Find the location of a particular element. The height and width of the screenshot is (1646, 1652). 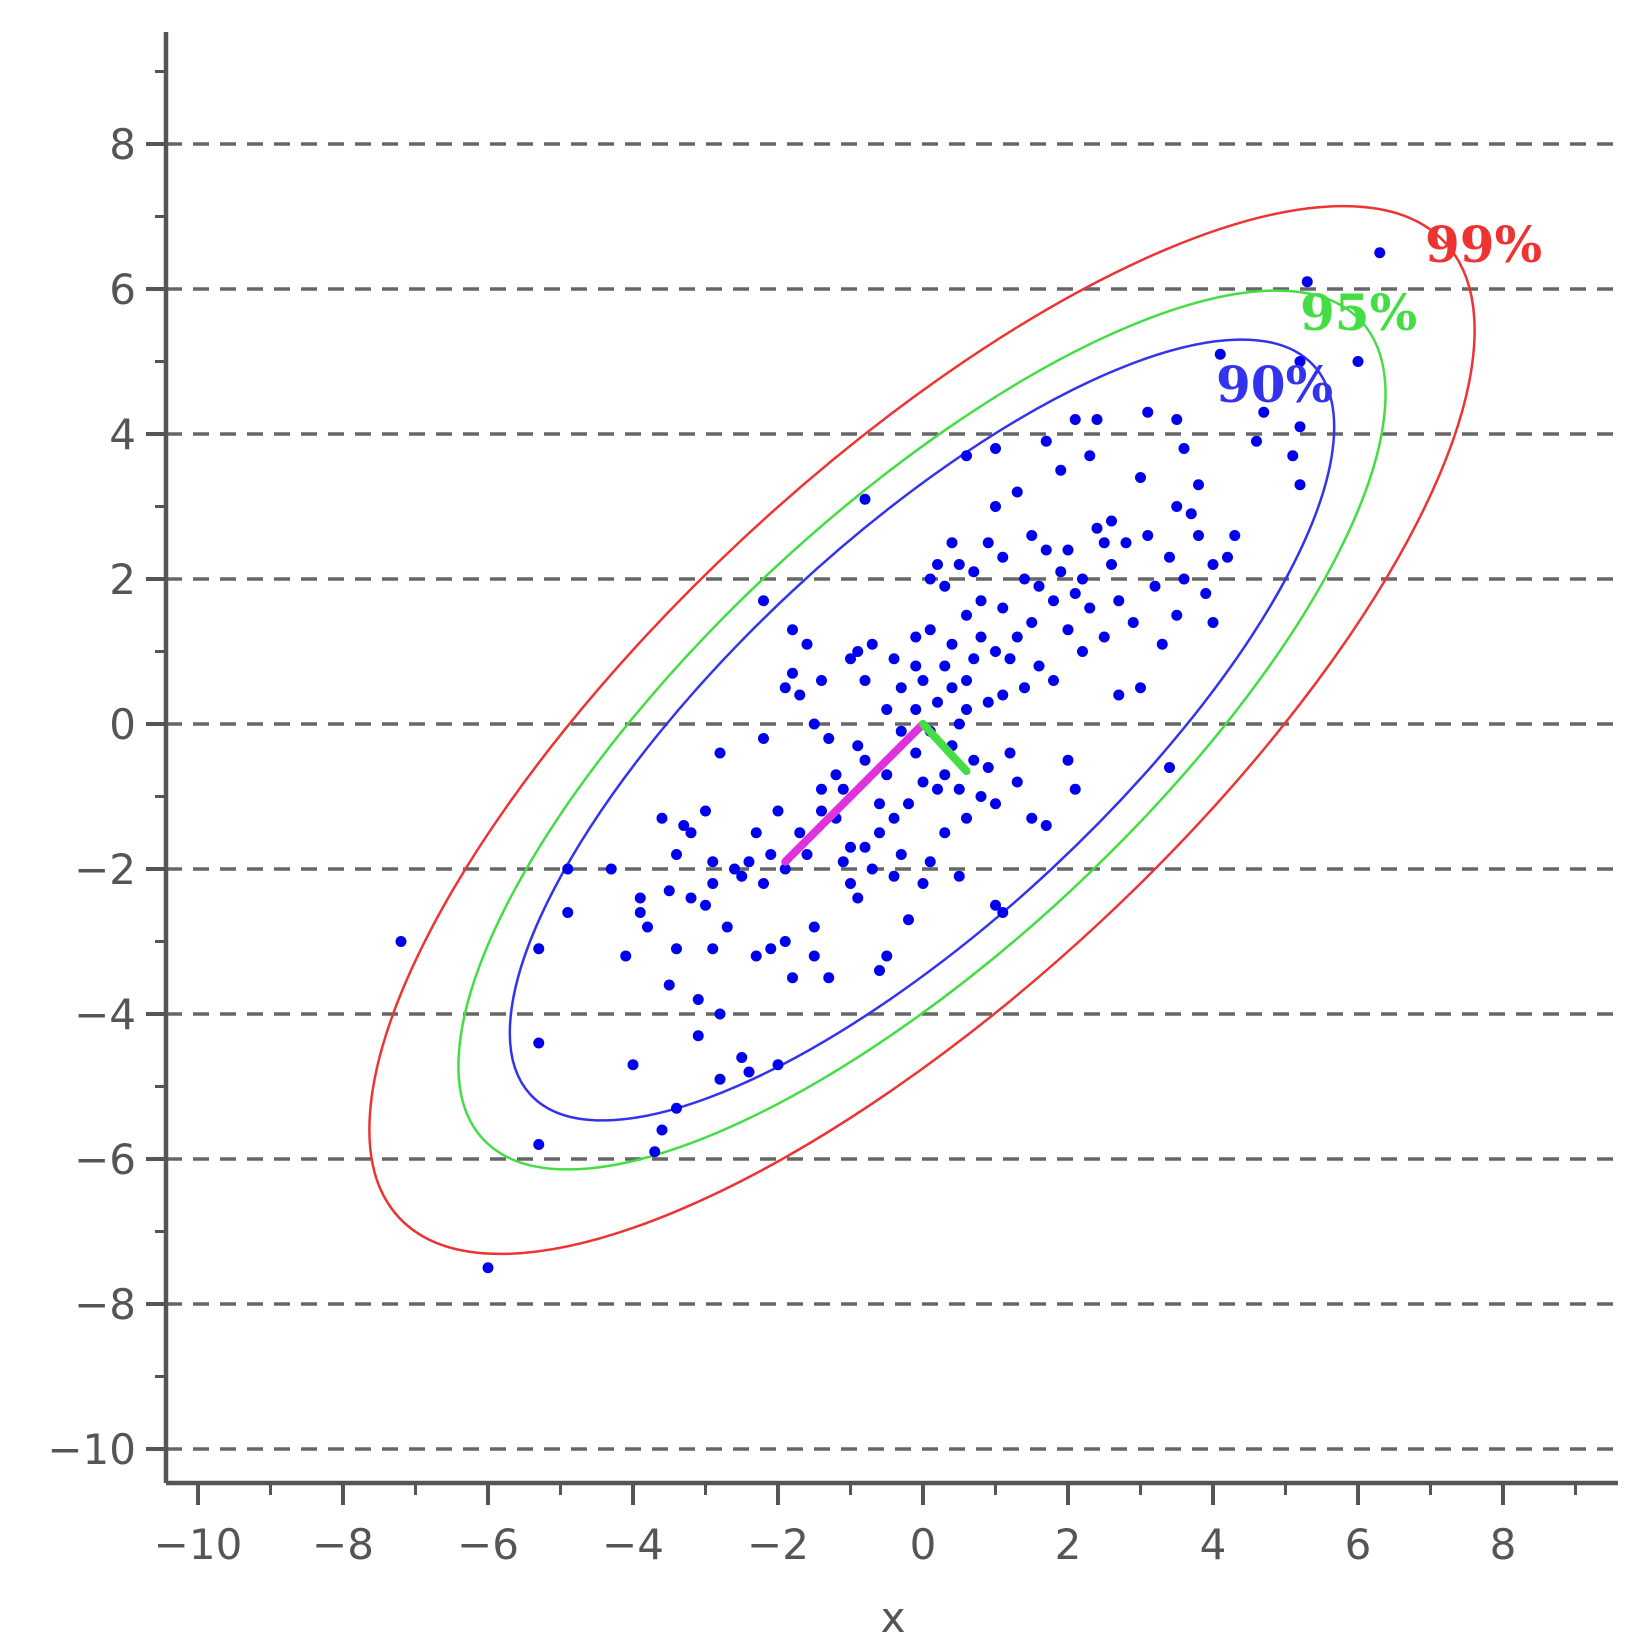

ellipse-label-95-pct: 95% is located at coordinates (1358, 312).